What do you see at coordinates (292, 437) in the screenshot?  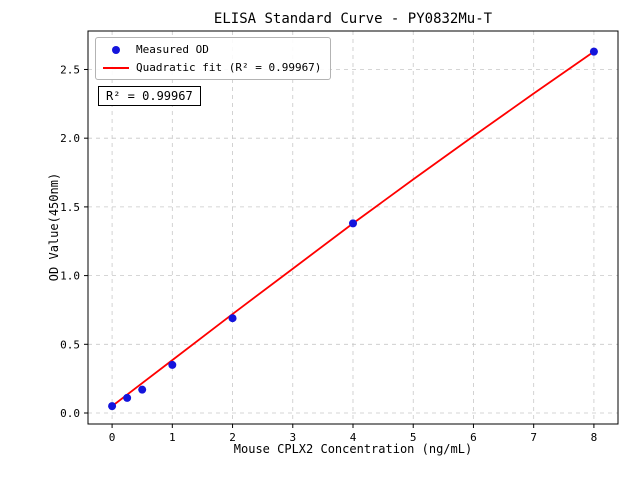 I see `x-tick-label: 3` at bounding box center [292, 437].